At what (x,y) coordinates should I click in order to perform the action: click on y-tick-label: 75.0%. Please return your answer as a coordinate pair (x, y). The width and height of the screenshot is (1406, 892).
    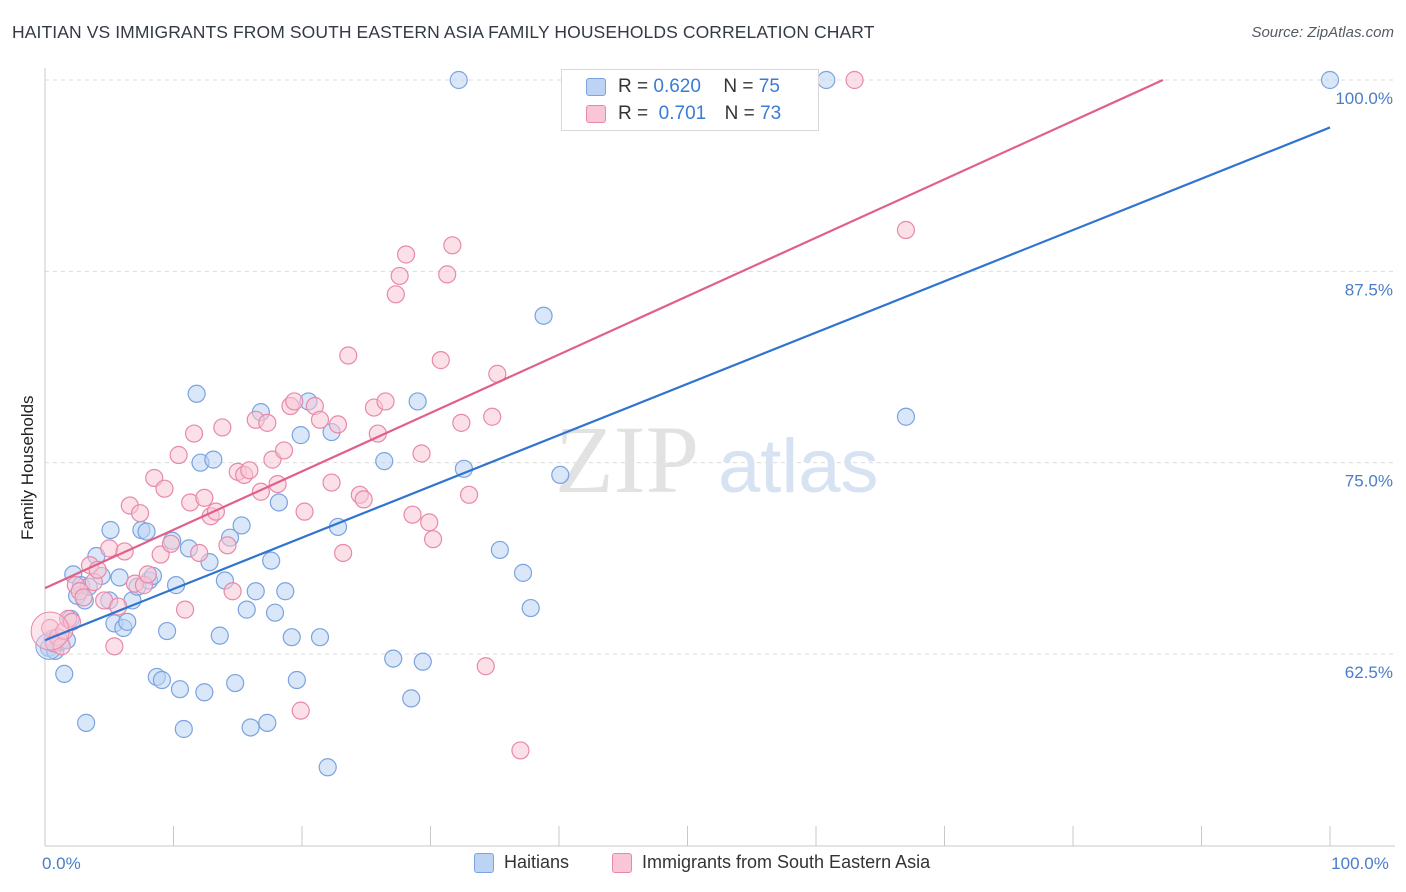
    Looking at the image, I should click on (1369, 481).